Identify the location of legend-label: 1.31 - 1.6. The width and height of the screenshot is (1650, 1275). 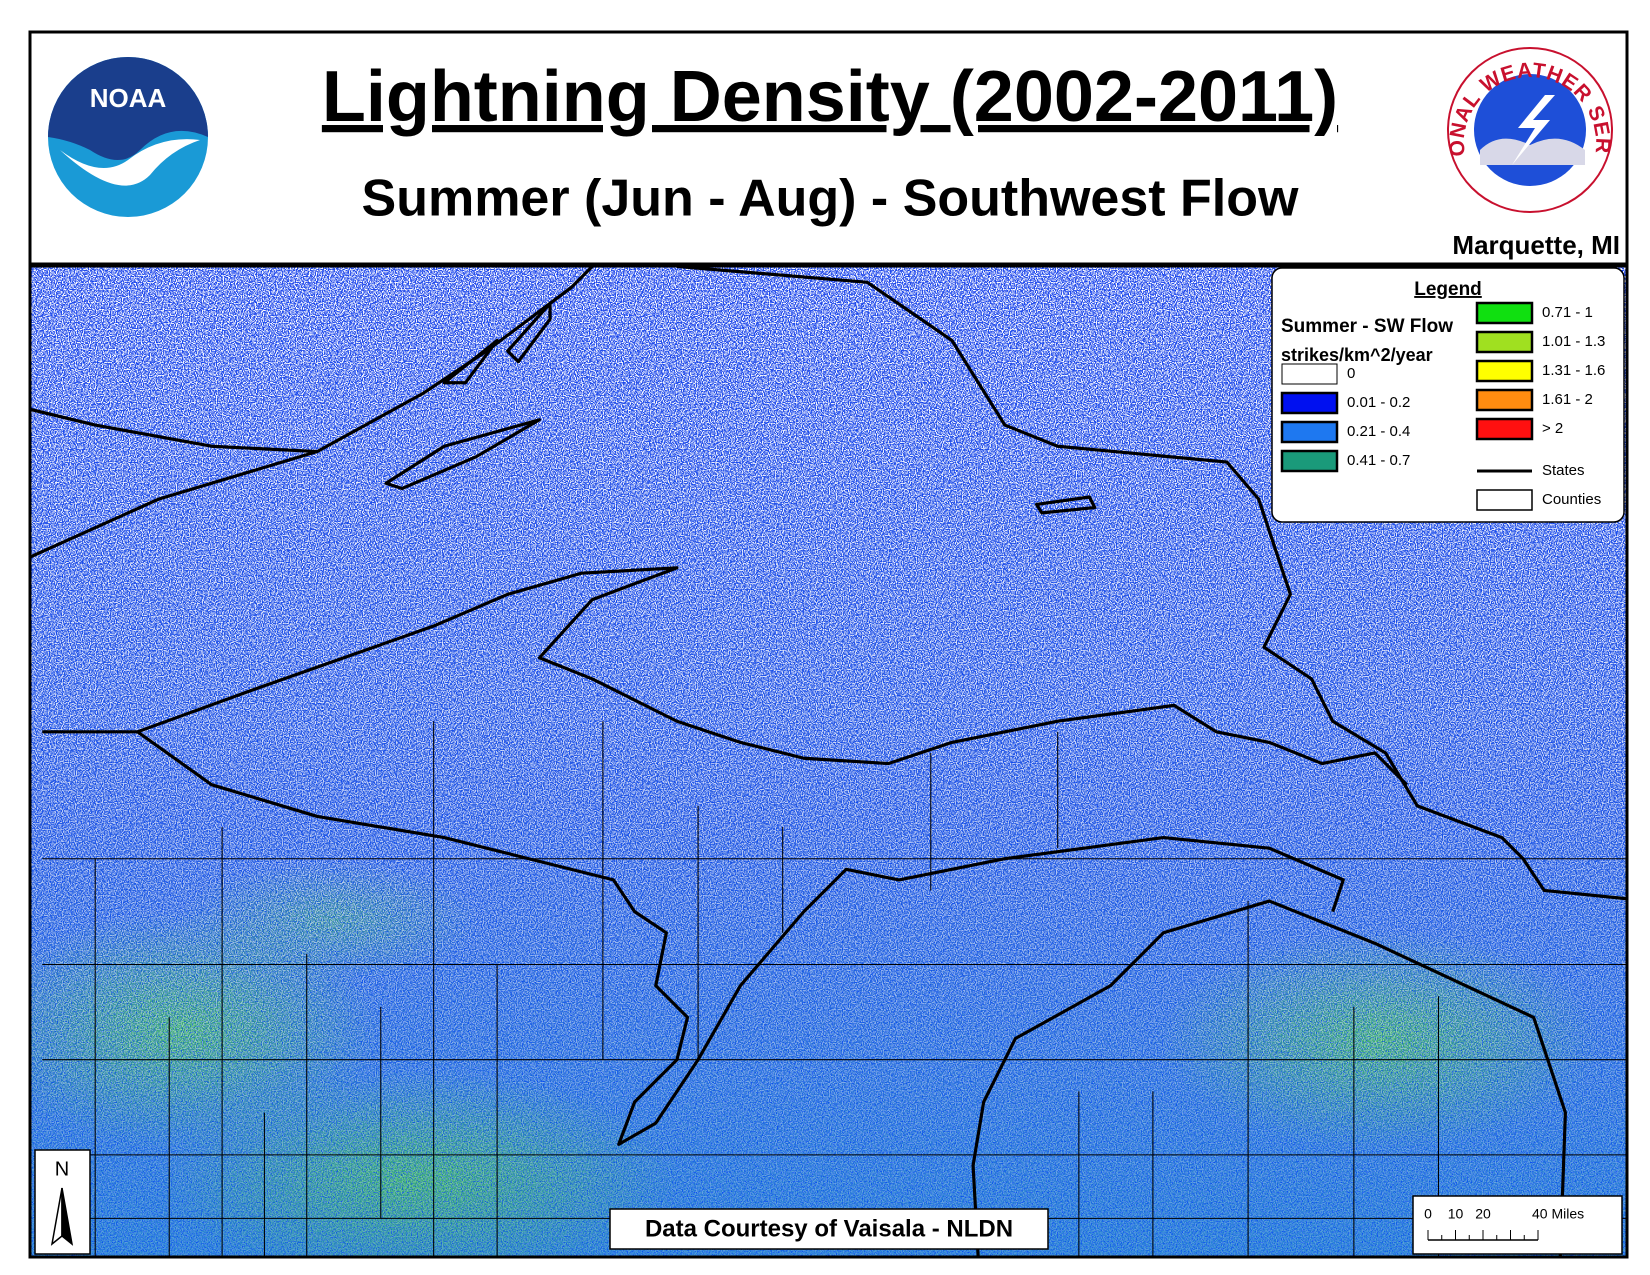
(1573, 370).